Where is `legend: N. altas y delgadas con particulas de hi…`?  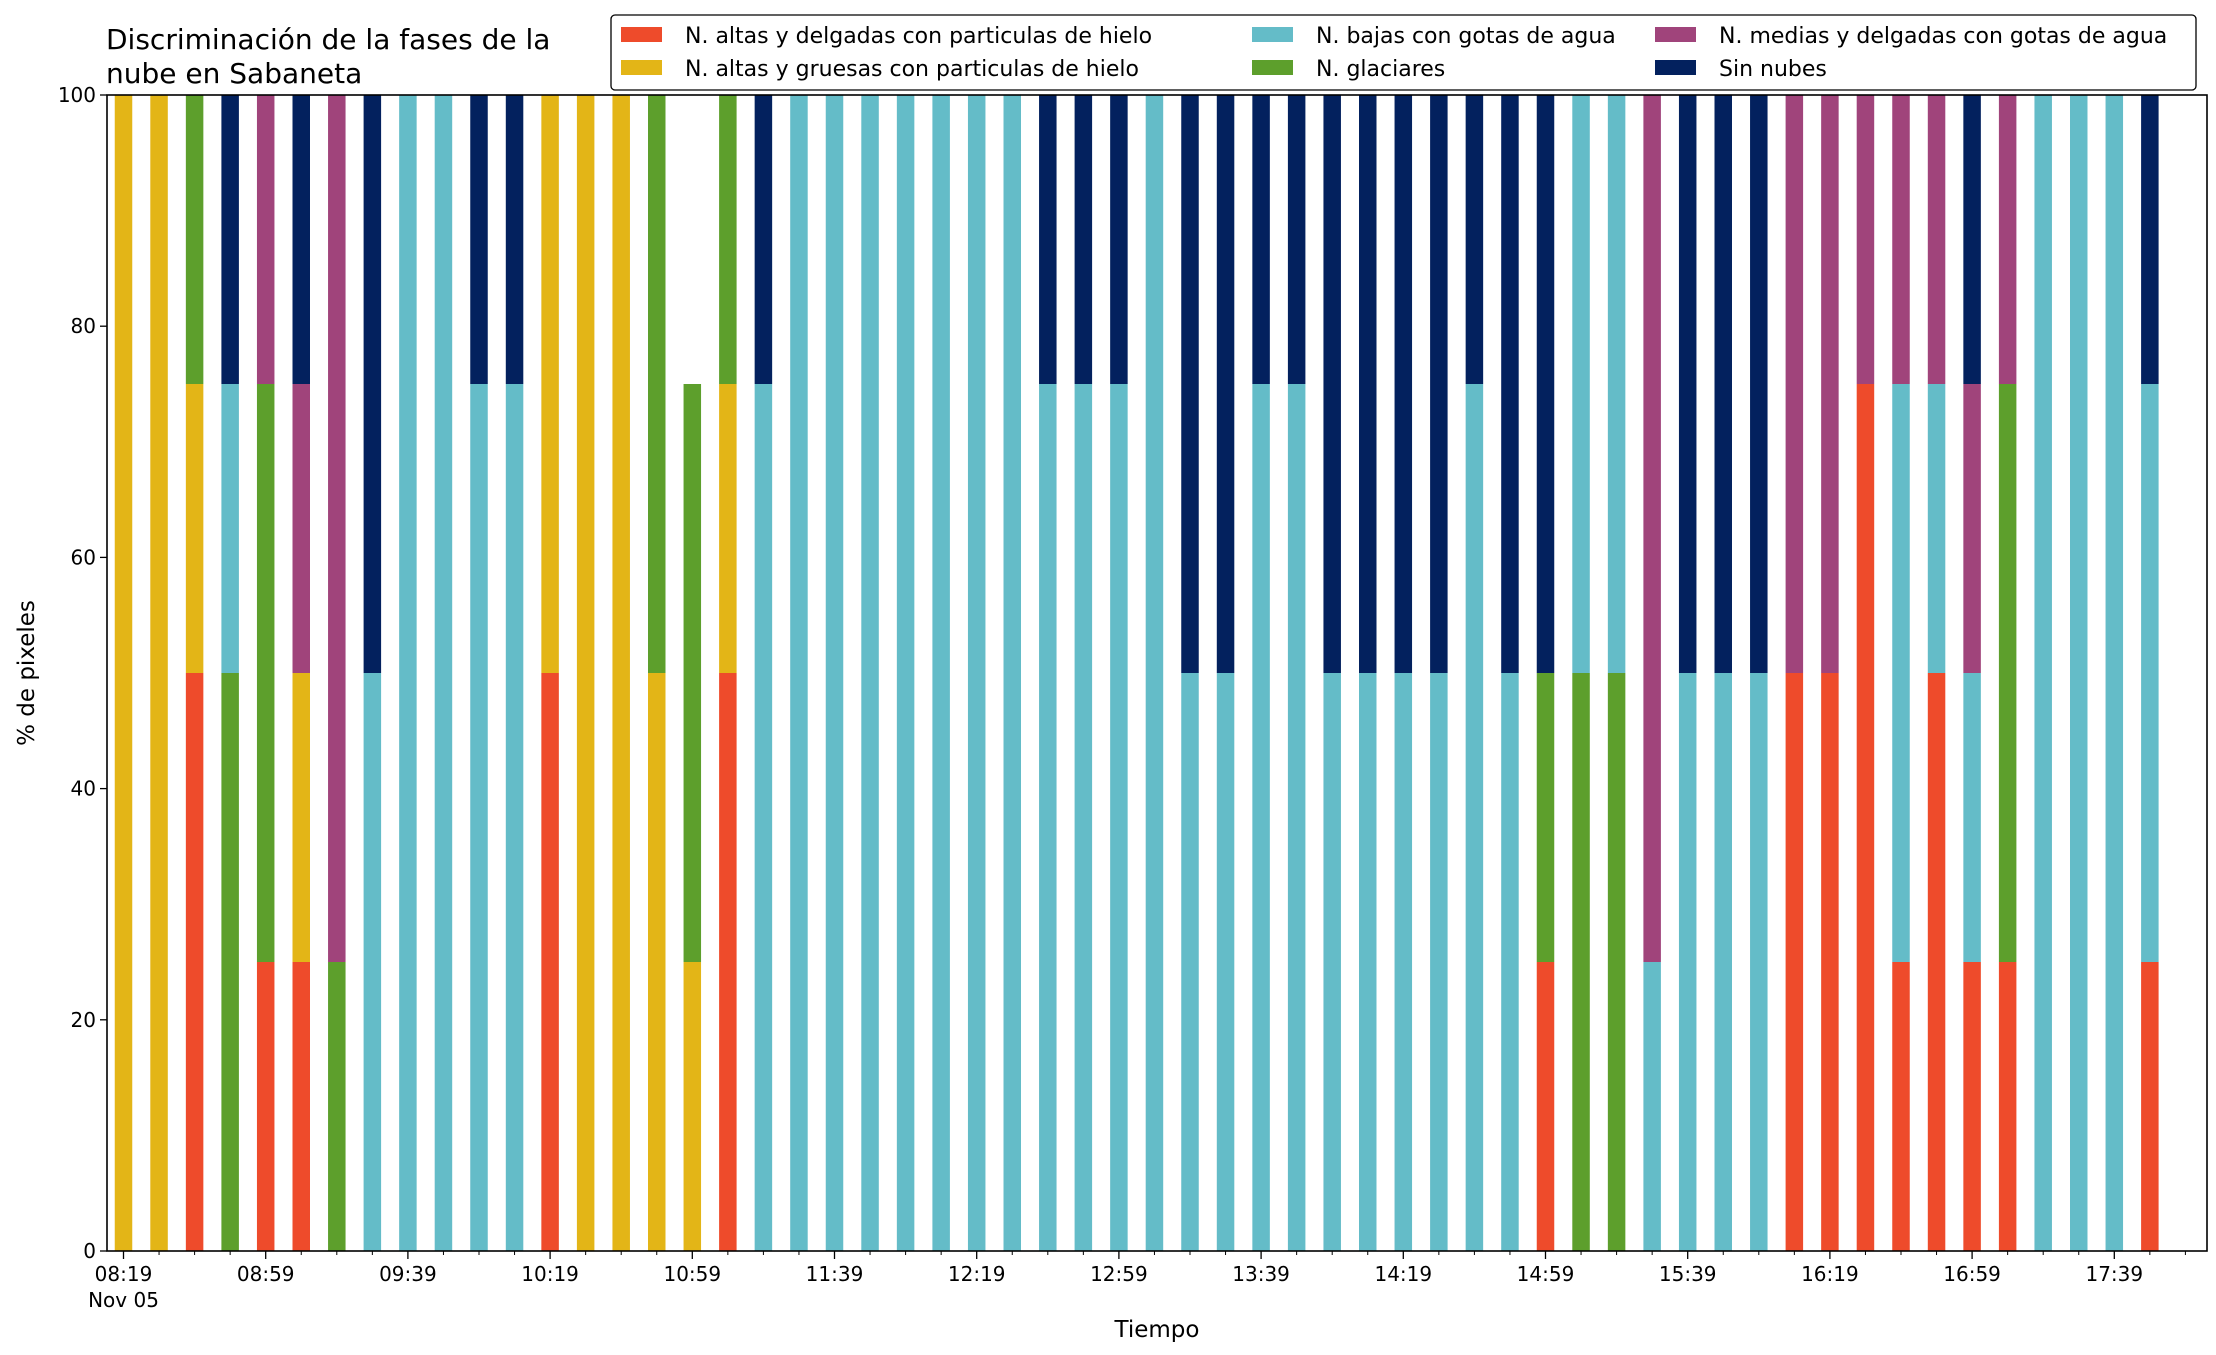
legend: N. altas y delgadas con particulas de hi… is located at coordinates (1403, 52).